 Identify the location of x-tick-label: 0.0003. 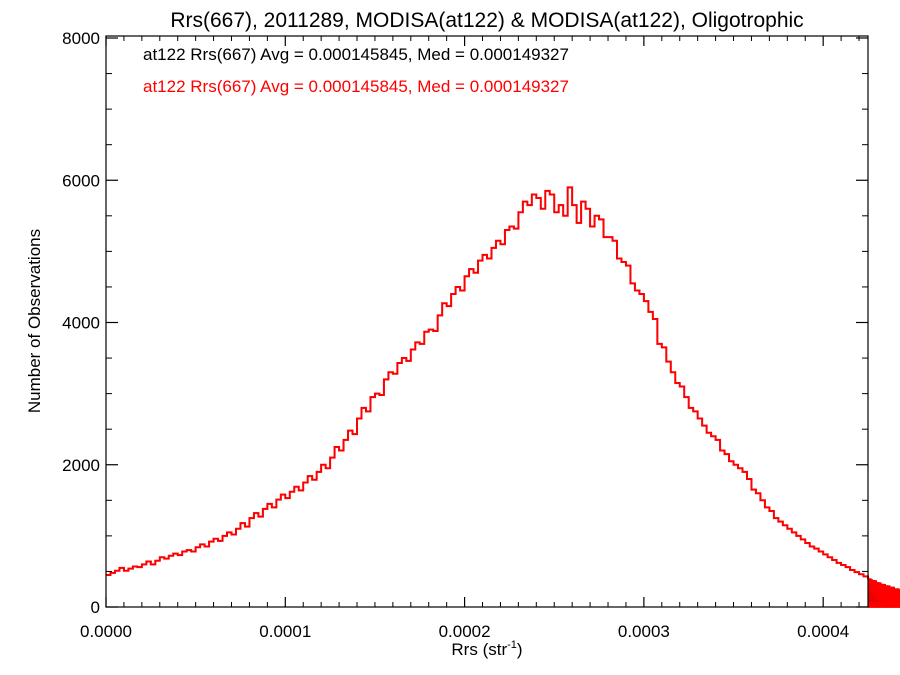
(644, 631).